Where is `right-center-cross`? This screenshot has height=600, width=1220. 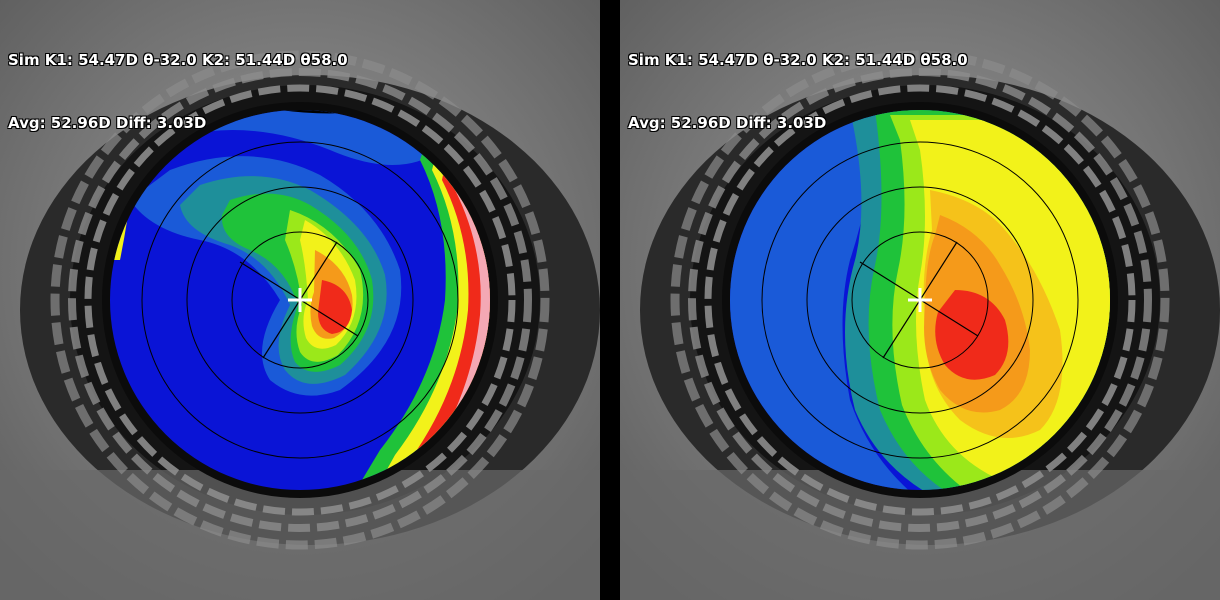
right-center-cross is located at coordinates (920, 300).